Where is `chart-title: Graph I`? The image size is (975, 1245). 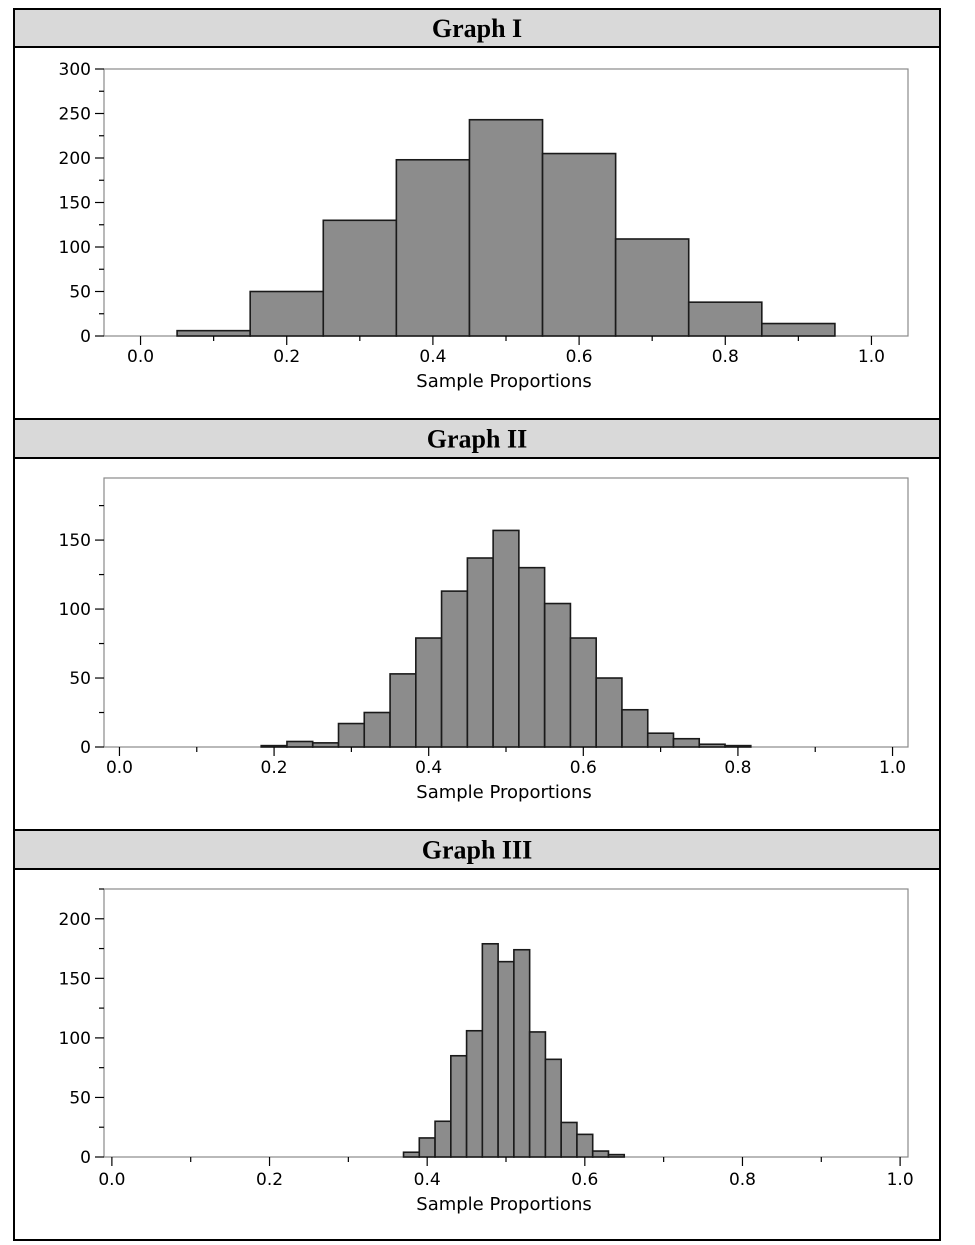
chart-title: Graph I is located at coordinates (477, 28).